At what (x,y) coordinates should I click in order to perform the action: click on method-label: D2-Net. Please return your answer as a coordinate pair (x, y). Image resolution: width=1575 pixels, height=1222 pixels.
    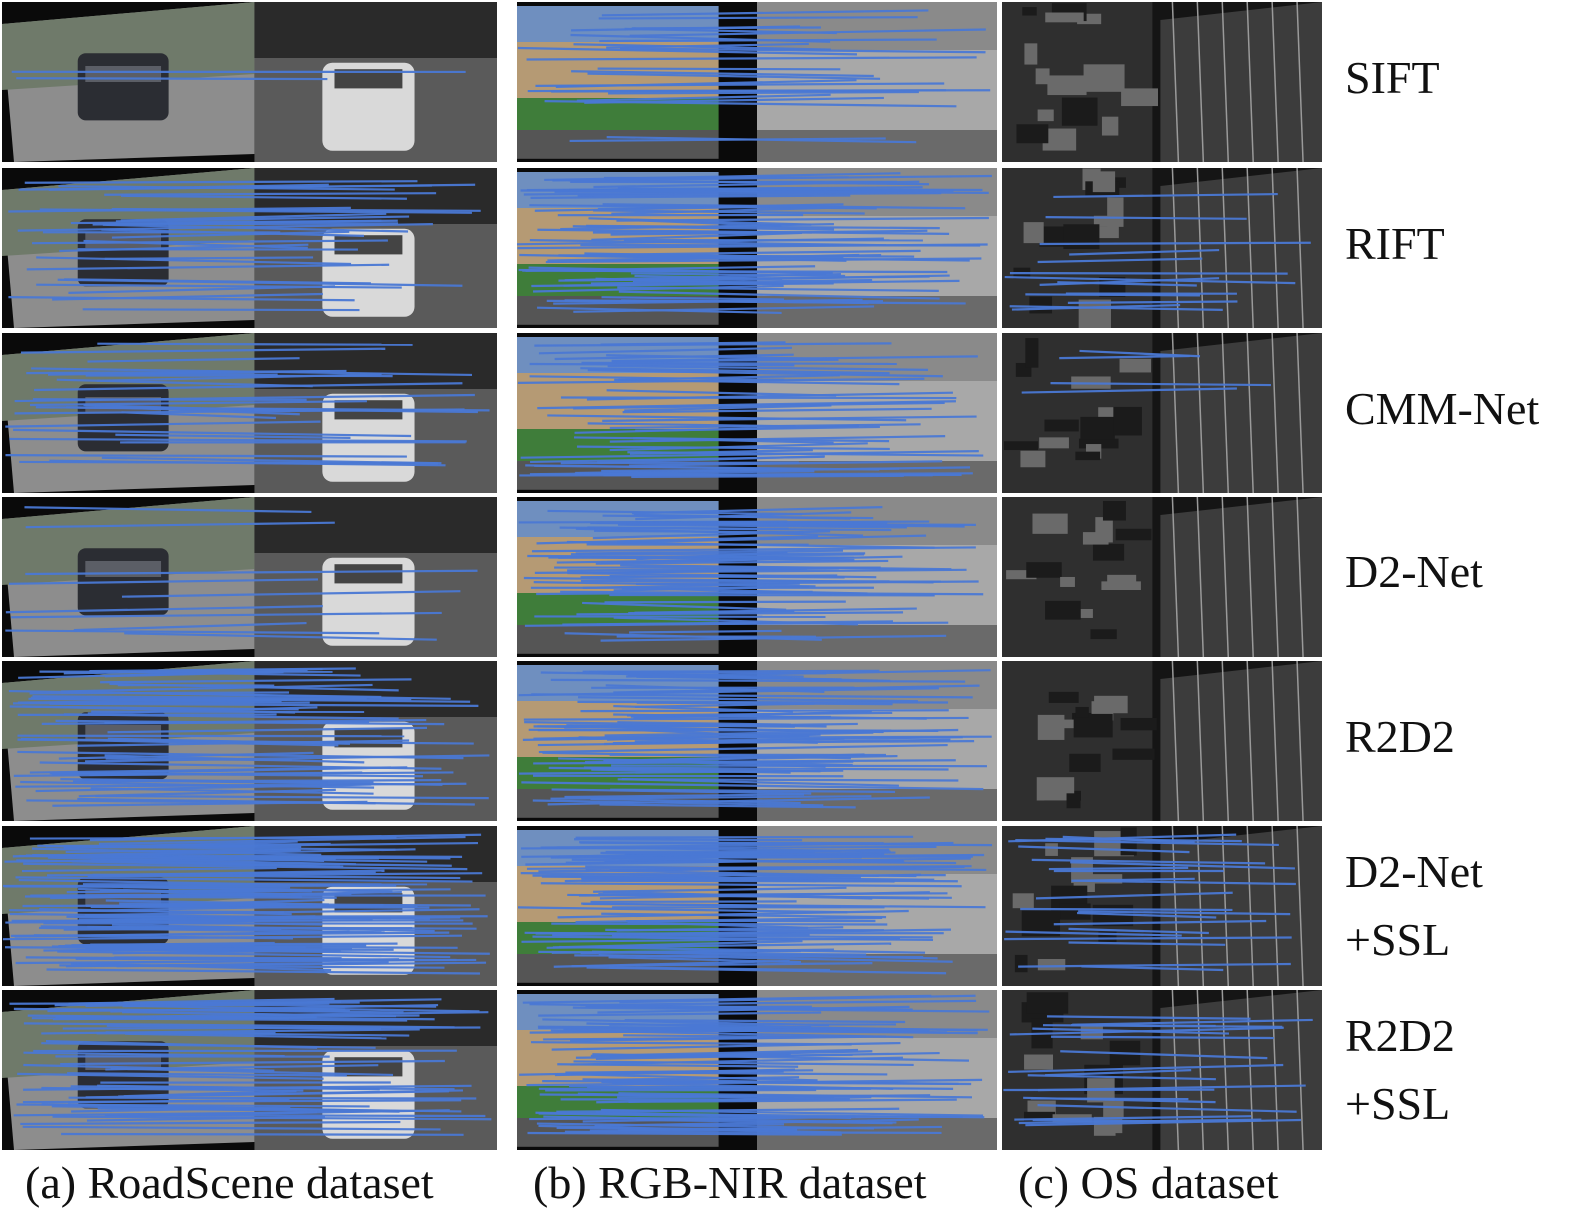
    Looking at the image, I should click on (1414, 571).